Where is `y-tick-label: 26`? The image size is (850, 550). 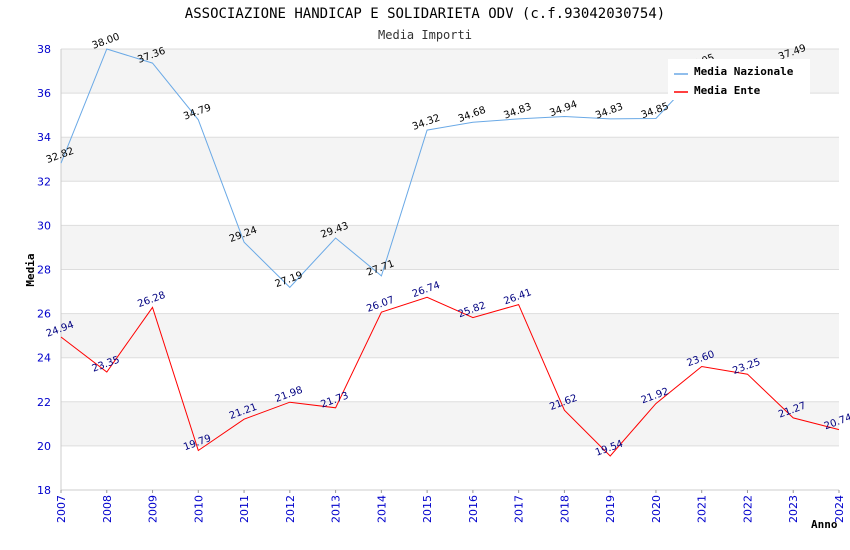
y-tick-label: 26 is located at coordinates (44, 314).